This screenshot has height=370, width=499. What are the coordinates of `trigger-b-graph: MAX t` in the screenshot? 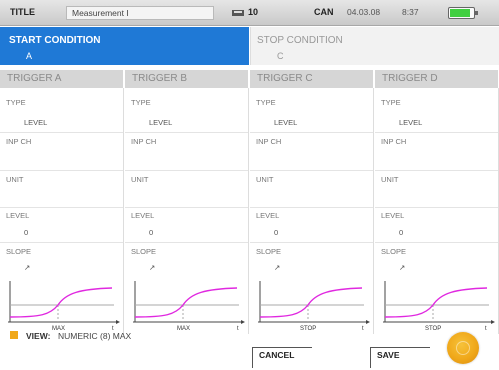 It's located at (187, 304).